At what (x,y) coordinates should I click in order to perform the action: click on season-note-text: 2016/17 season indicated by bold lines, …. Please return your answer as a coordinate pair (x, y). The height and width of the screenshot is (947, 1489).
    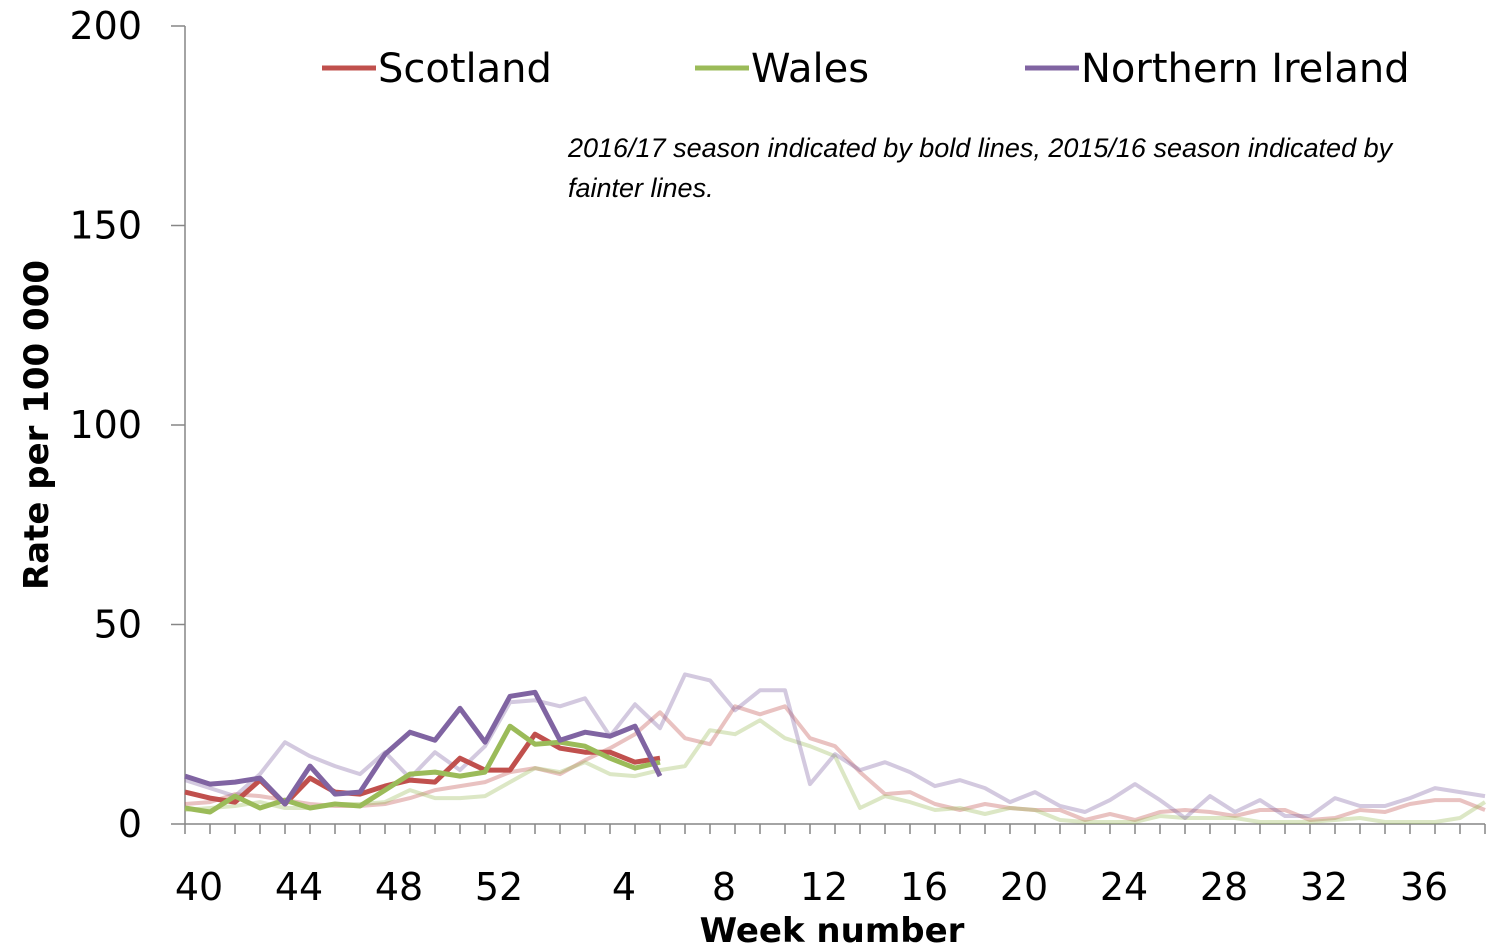
    Looking at the image, I should click on (980, 168).